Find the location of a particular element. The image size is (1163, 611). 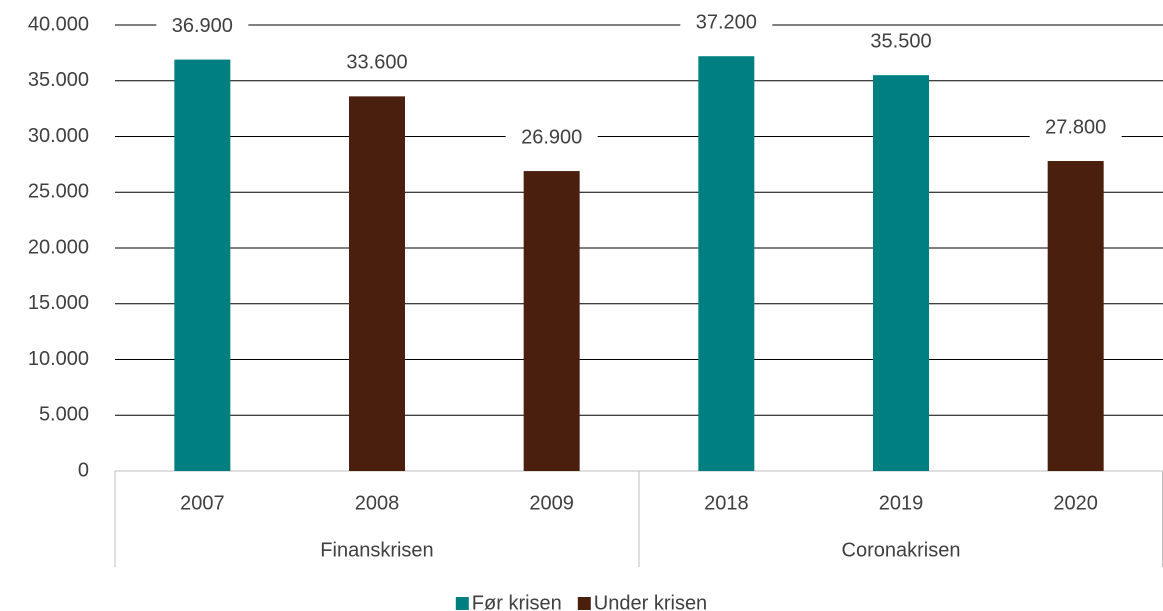

y-tick-label: 15.000 is located at coordinates (58, 303).